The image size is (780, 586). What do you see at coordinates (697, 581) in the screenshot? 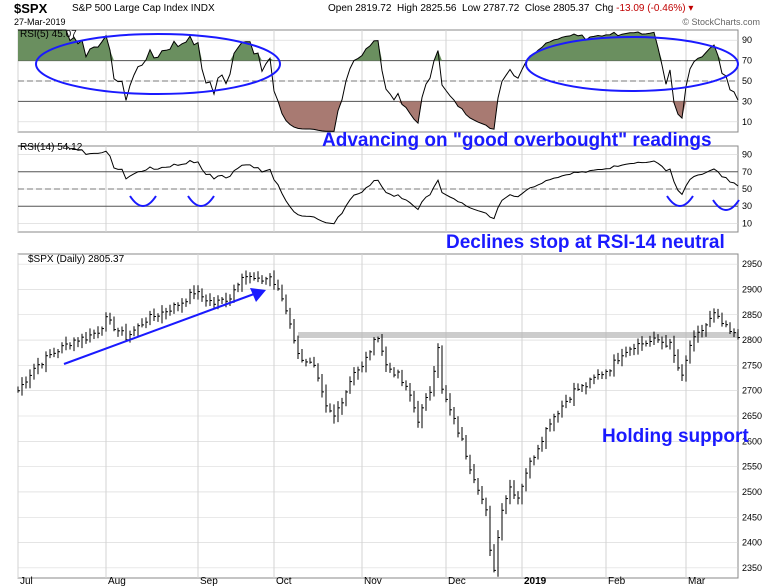
I see `x-tick-label: Mar` at bounding box center [697, 581].